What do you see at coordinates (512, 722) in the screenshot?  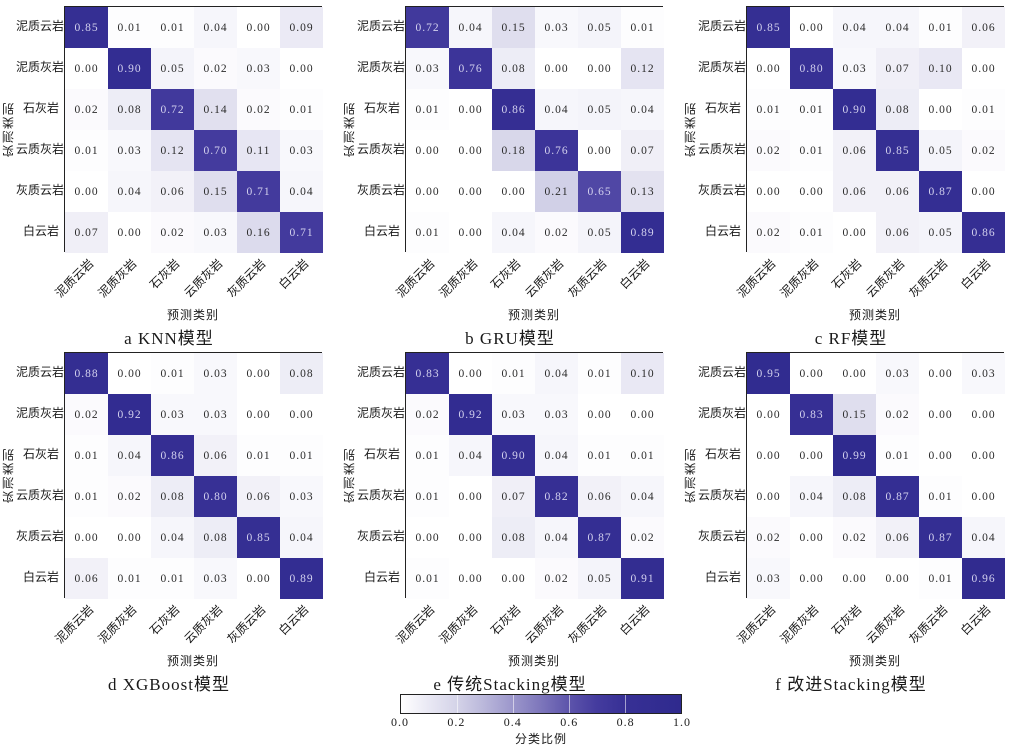 I see `colorbar-tick-label: 0.4` at bounding box center [512, 722].